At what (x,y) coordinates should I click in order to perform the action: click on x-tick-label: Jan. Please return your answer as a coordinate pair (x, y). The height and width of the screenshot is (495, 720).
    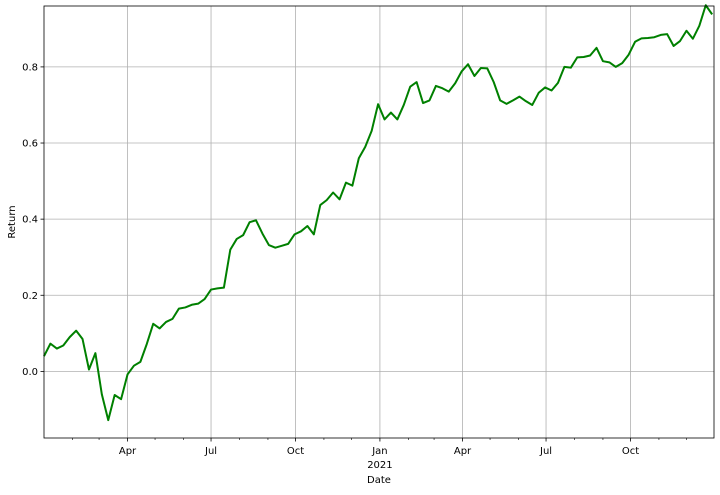
    Looking at the image, I should click on (379, 451).